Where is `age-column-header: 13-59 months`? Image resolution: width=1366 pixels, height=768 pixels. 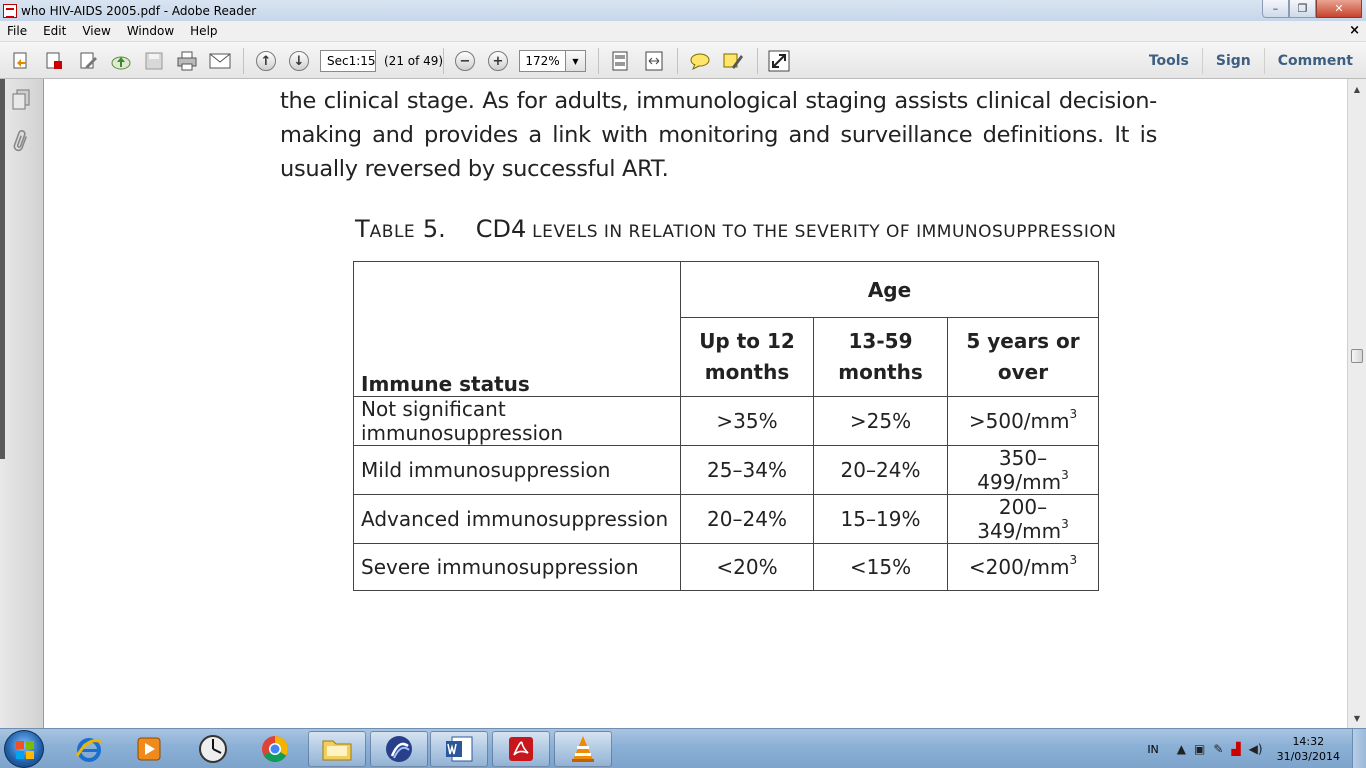 age-column-header: 13-59 months is located at coordinates (880, 357).